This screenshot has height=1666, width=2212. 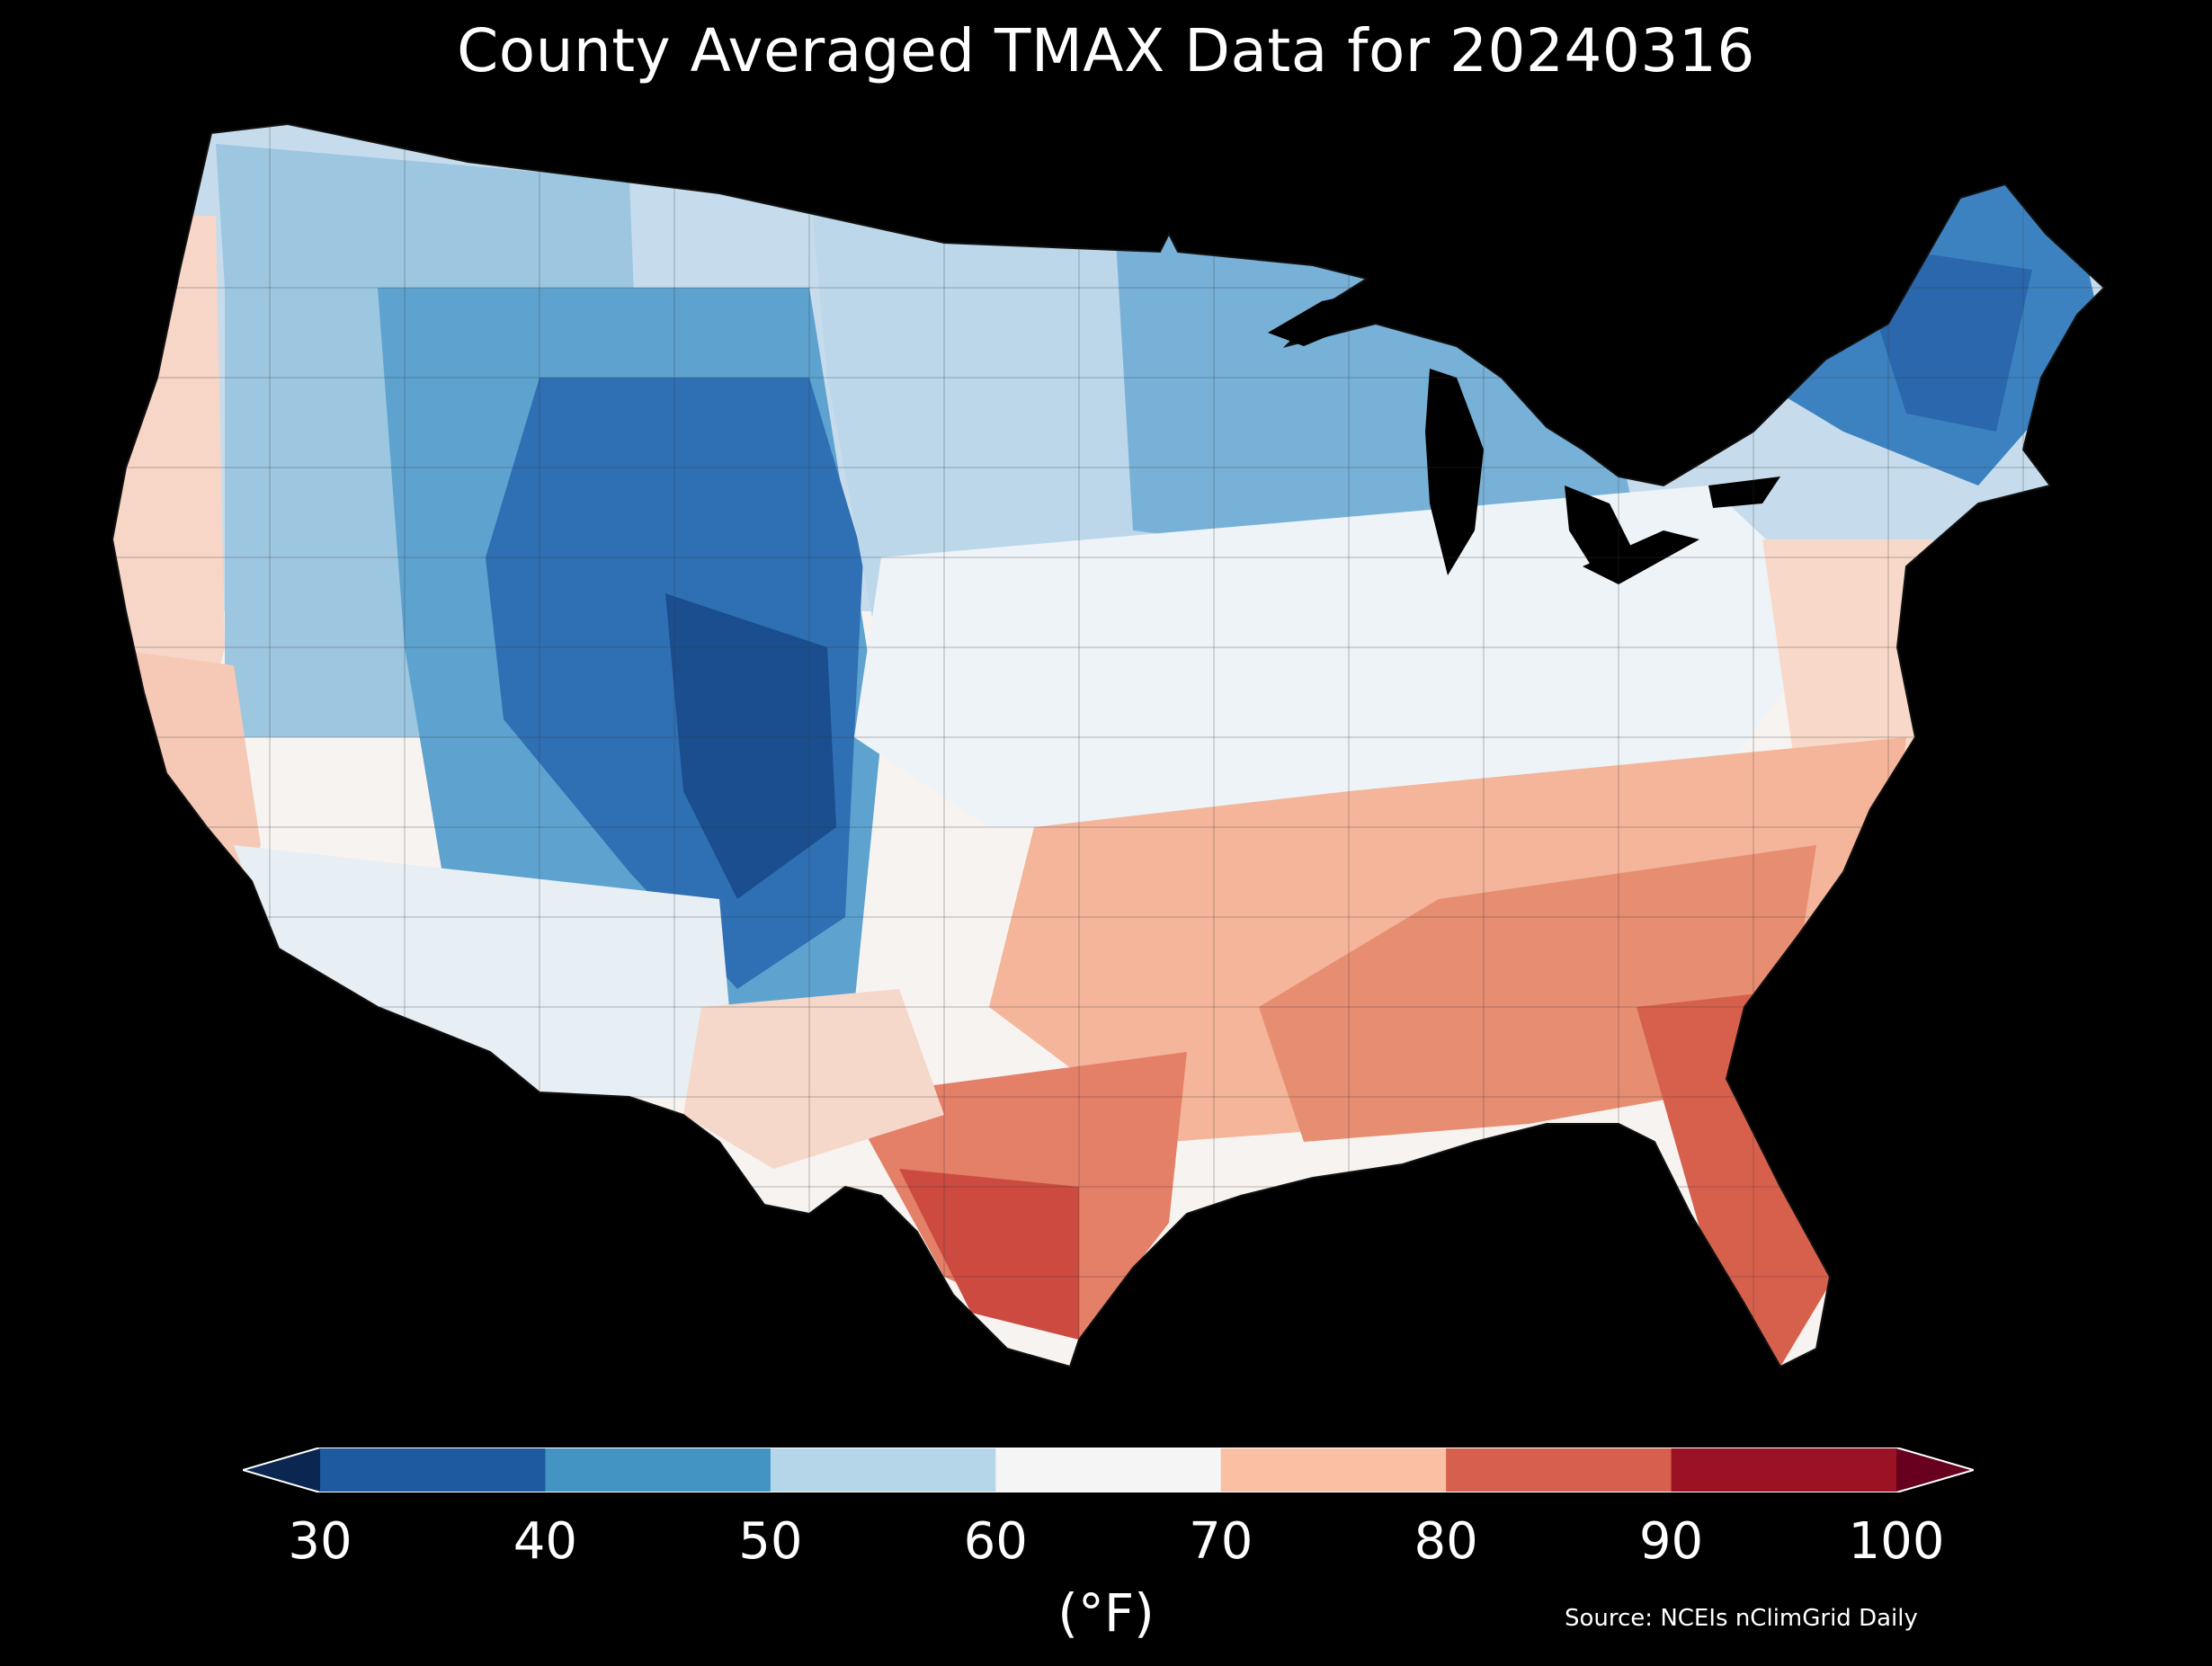 What do you see at coordinates (281, 1470) in the screenshot?
I see `colorbar-under-arrow` at bounding box center [281, 1470].